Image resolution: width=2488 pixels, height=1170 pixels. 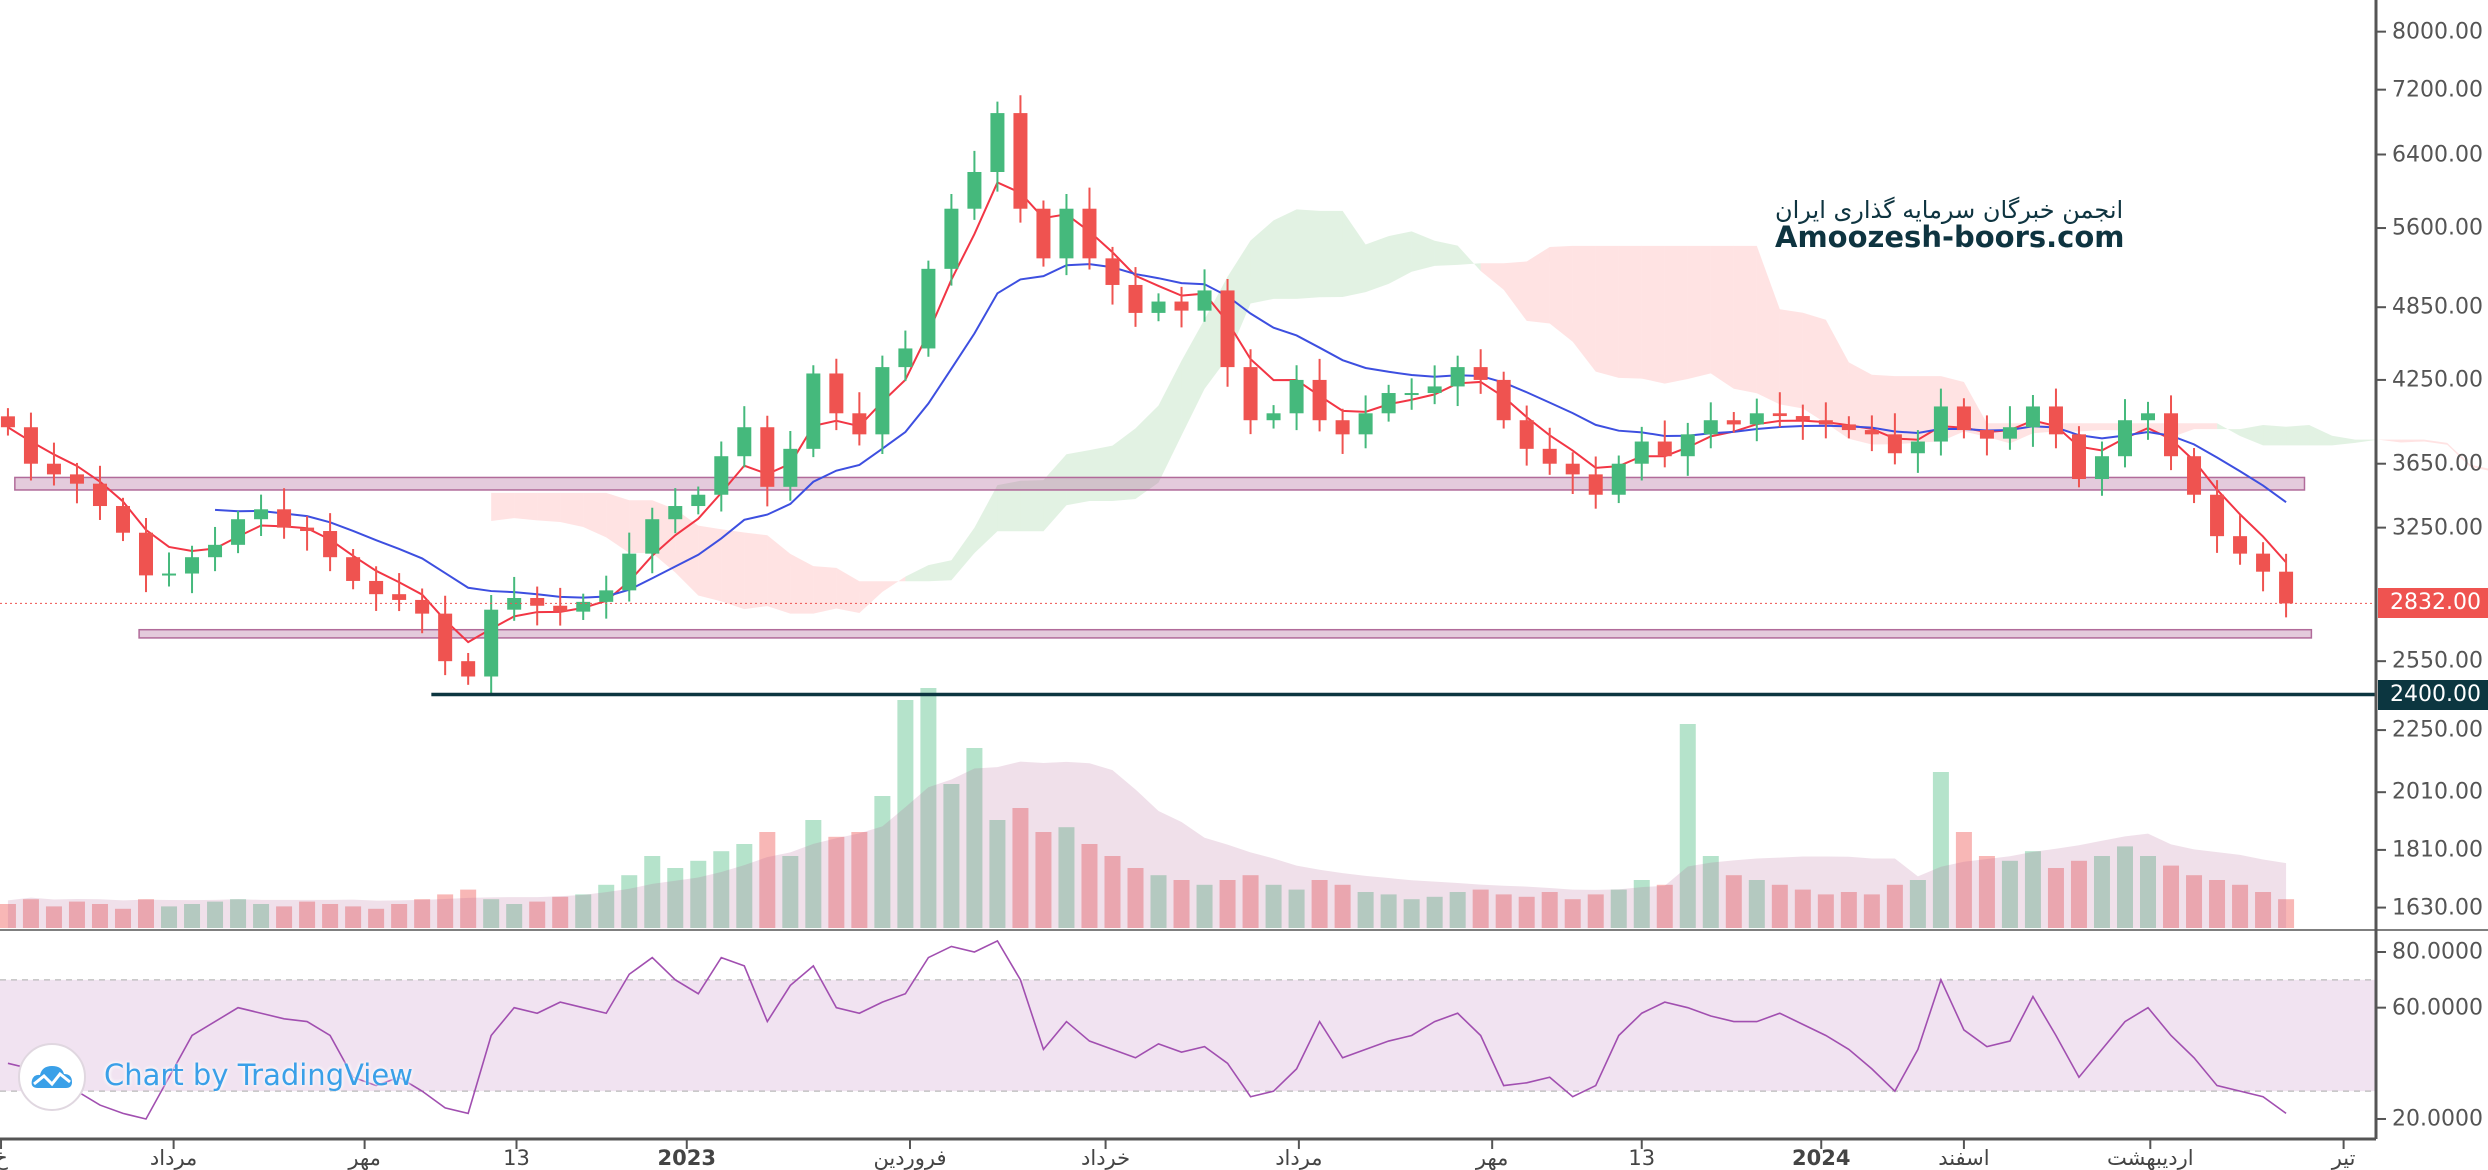 What do you see at coordinates (910, 1158) in the screenshot?
I see `time-tick-label: فروردین` at bounding box center [910, 1158].